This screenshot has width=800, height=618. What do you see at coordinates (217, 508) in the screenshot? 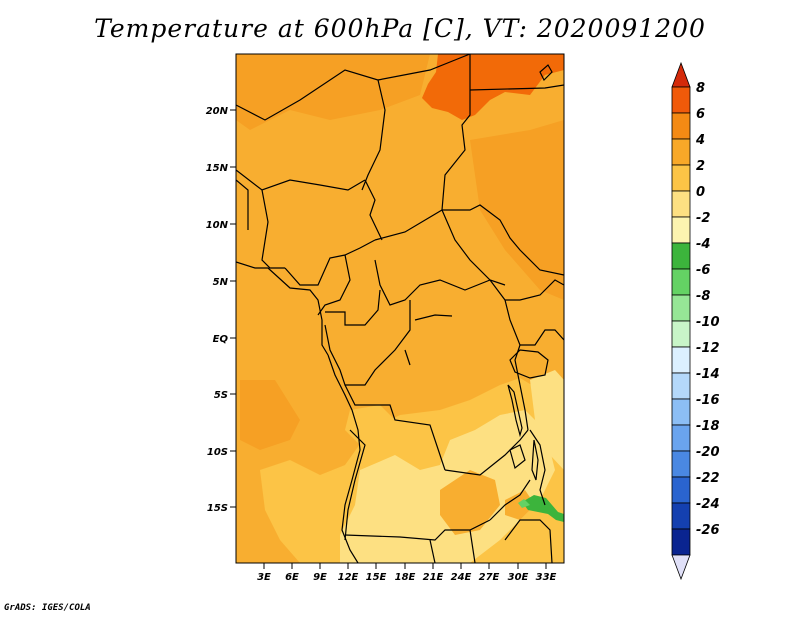
I see `lat-label: 15S` at bounding box center [217, 508].